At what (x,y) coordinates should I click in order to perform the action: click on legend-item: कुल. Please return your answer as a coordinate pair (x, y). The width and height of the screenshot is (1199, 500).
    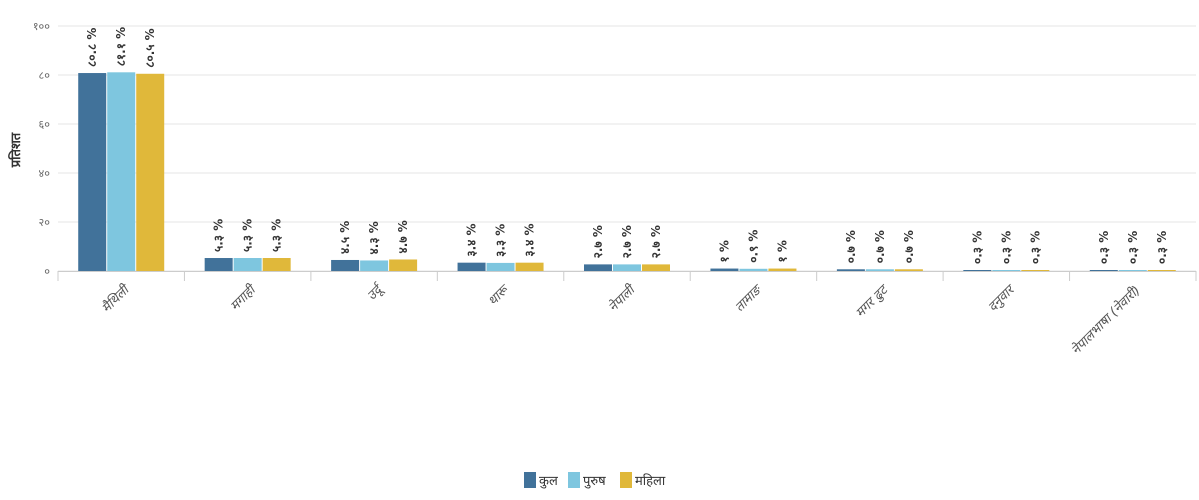
    Looking at the image, I should click on (541, 480).